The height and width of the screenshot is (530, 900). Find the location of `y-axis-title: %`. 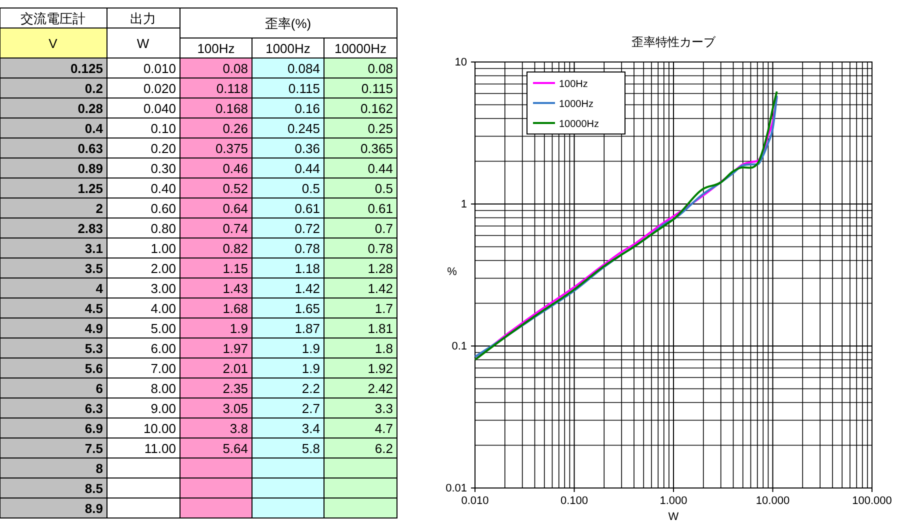

y-axis-title: % is located at coordinates (452, 272).